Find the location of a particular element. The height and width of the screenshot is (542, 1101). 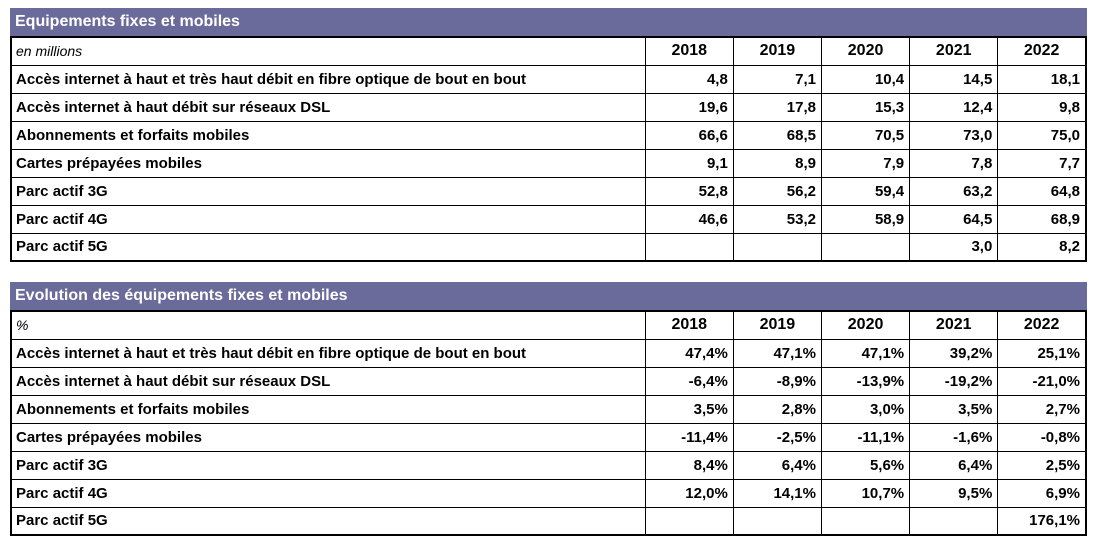

value-cell: 58,9 is located at coordinates (865, 219).